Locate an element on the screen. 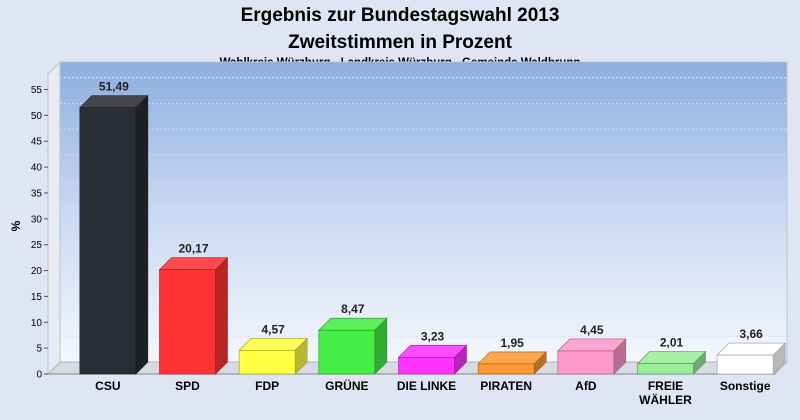 The height and width of the screenshot is (420, 800). y-tick-label: 10 is located at coordinates (37, 323).